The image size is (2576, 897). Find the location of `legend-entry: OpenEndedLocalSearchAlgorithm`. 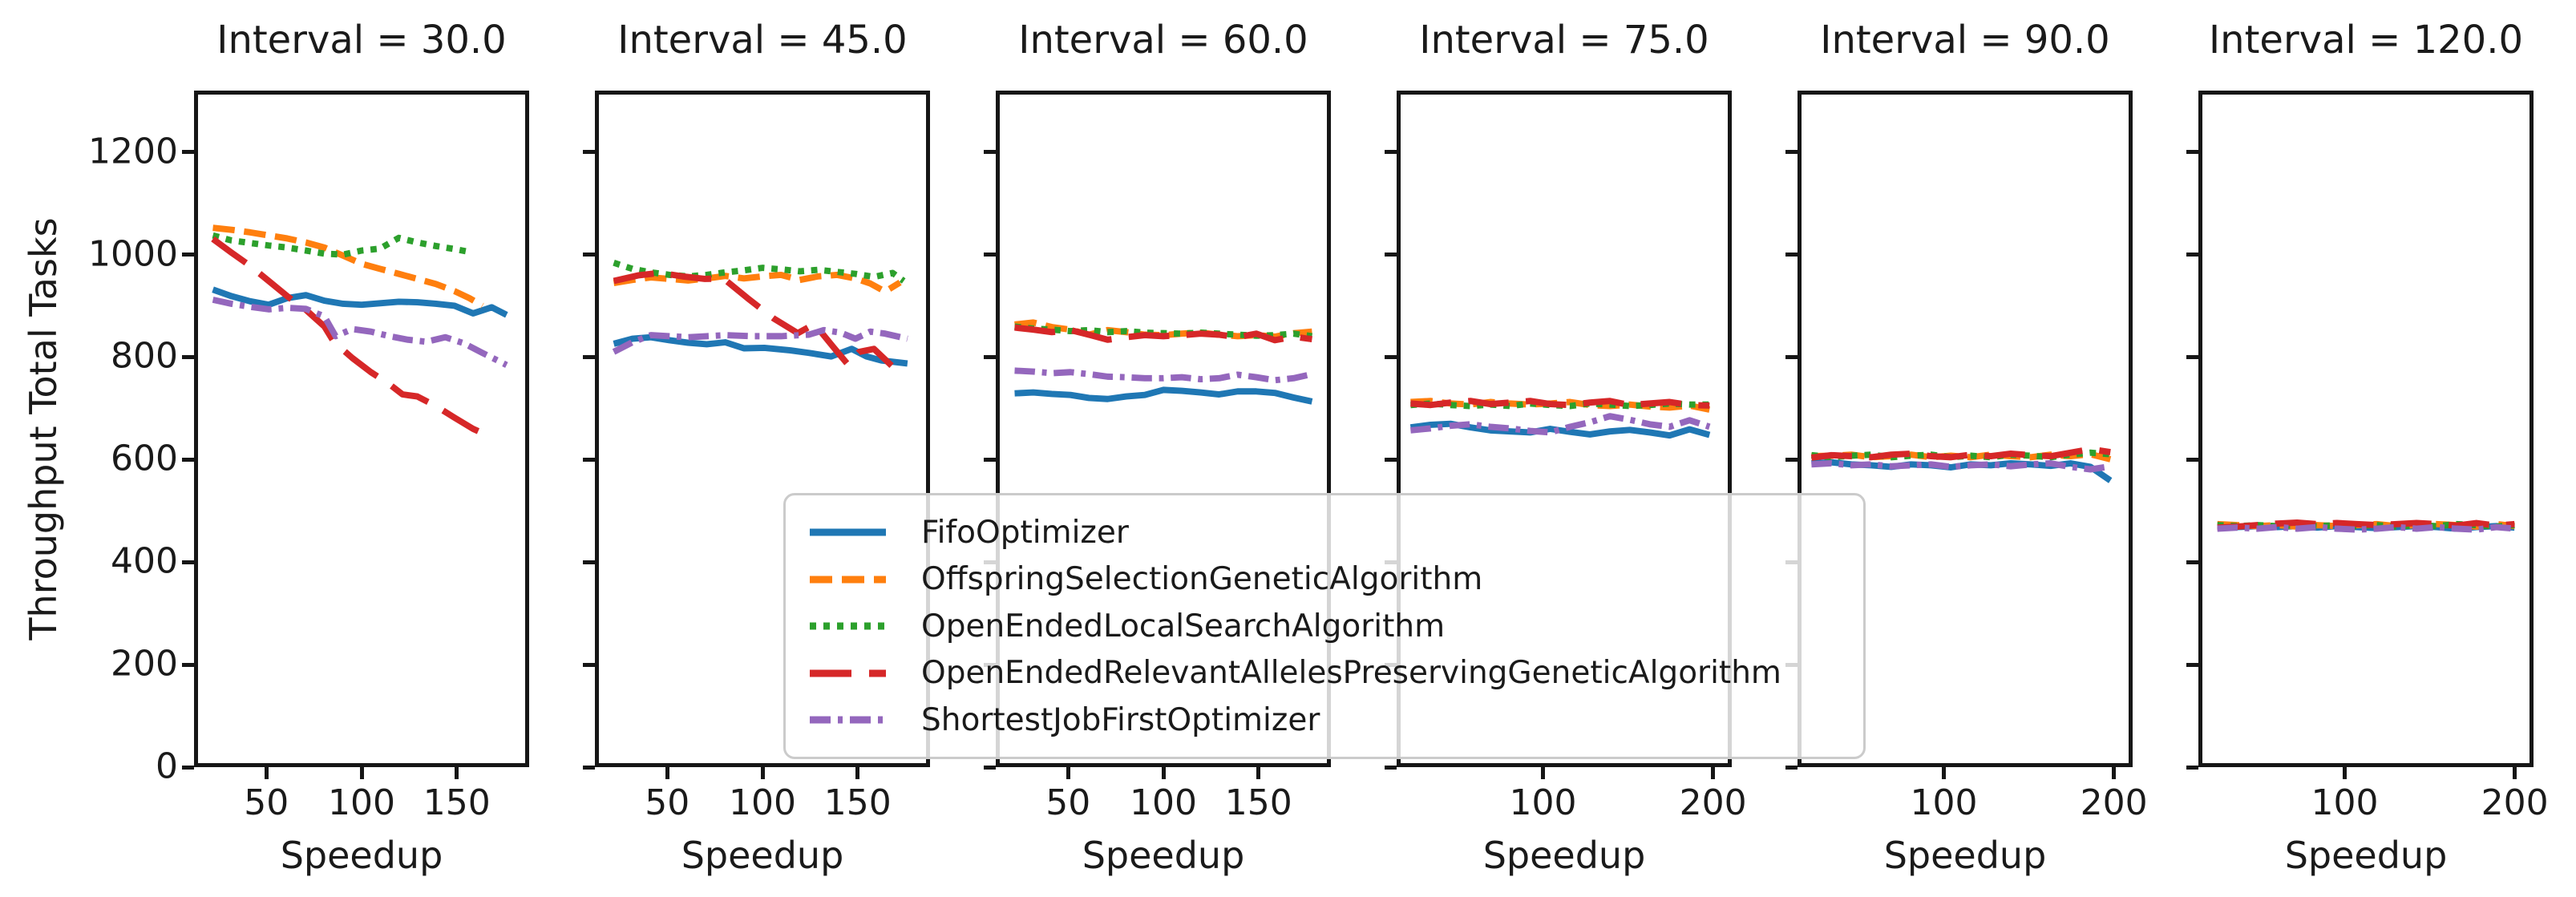

legend-entry: OpenEndedLocalSearchAlgorithm is located at coordinates (1331, 626).